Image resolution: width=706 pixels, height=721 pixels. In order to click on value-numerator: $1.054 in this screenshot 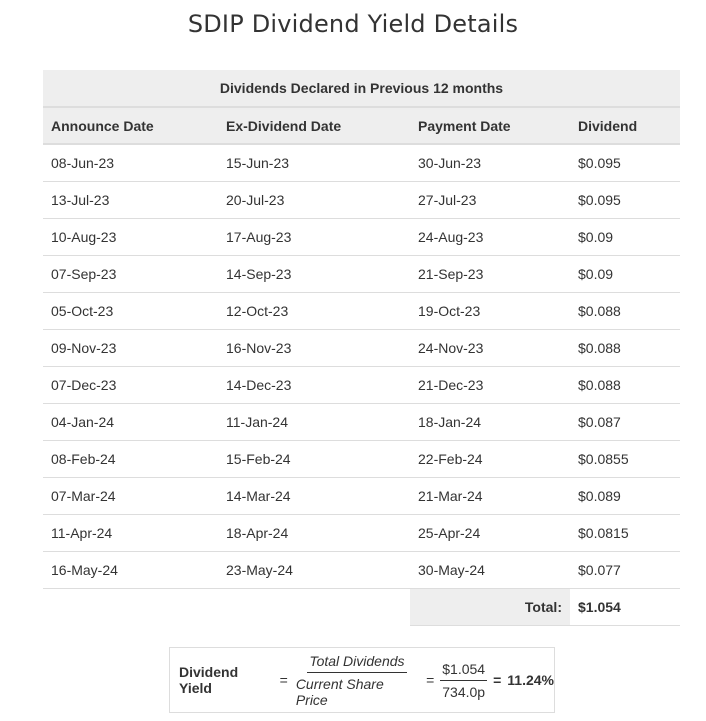, I will do `click(464, 671)`.